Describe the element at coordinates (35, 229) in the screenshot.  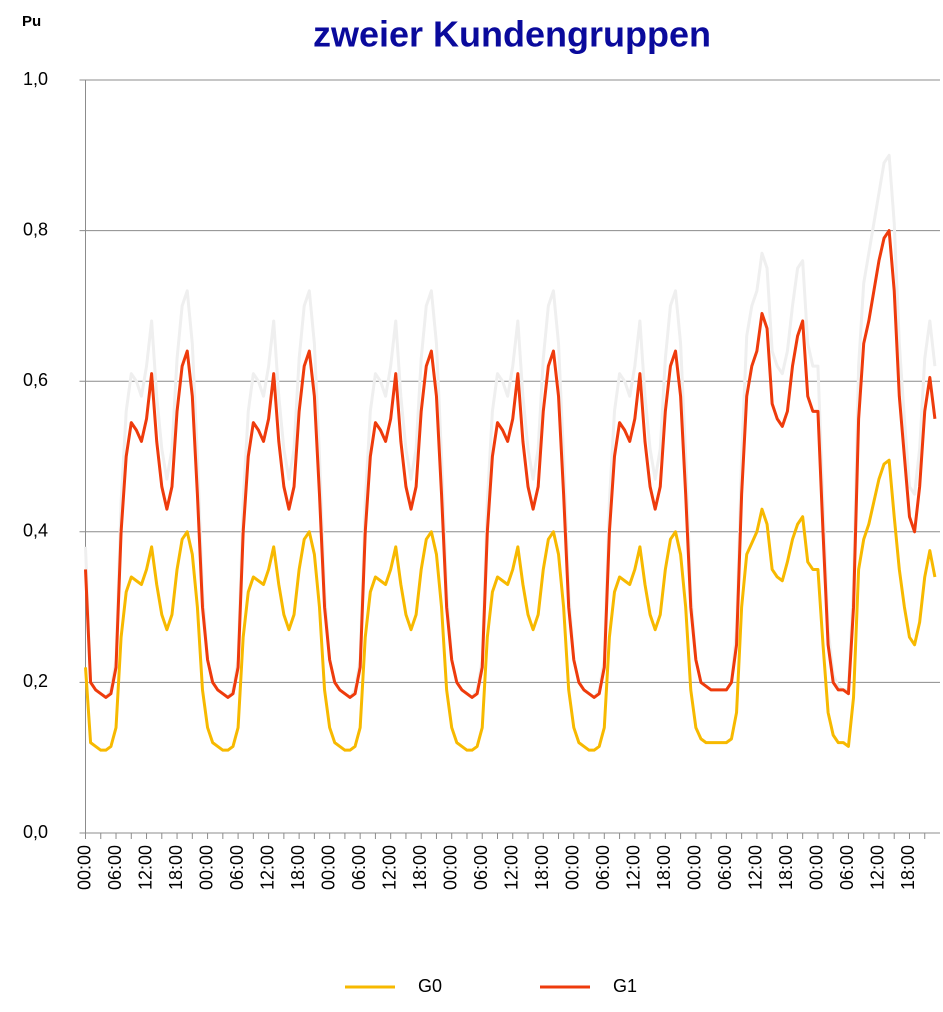
I see `y-tick-label: 0,8` at that location.